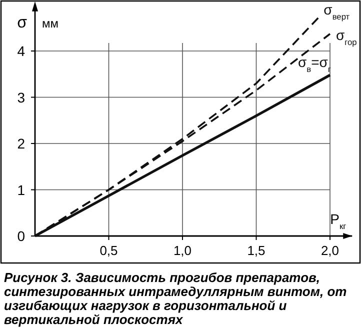 This screenshot has width=361, height=332. I want to click on y-tick-label: 0, so click(21, 236).